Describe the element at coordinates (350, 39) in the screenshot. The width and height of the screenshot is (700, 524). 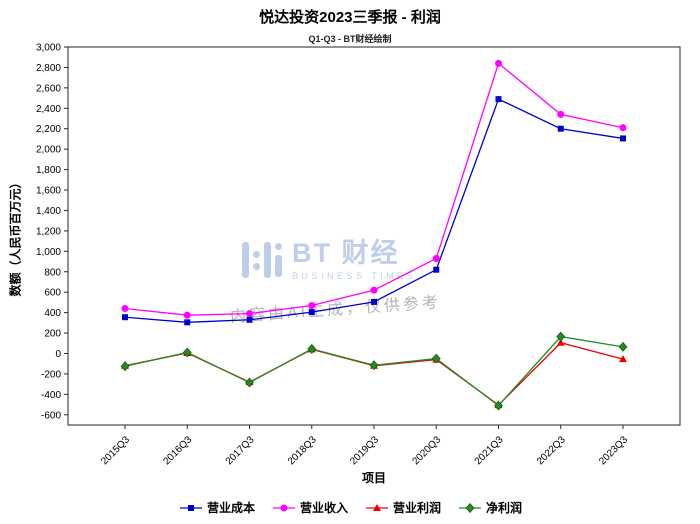
I see `chart-subtitle: Q1-Q3 - BT财经绘制` at that location.